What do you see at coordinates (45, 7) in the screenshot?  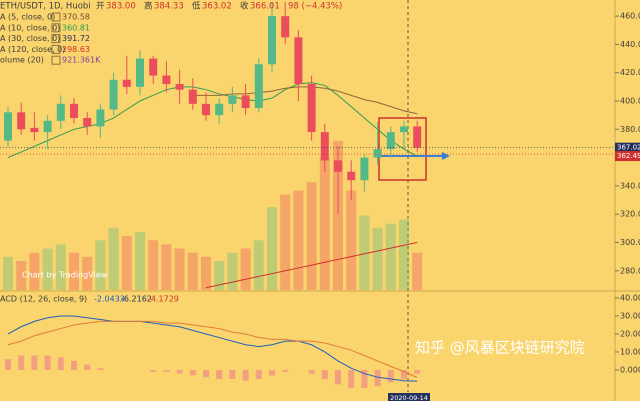 I see `symbol: ETH/USDT, 1D, Huobi` at bounding box center [45, 7].